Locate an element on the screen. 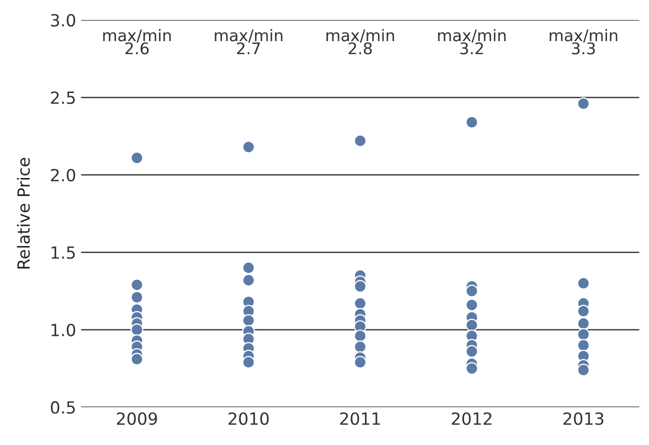  y-tick-label: 3.0 is located at coordinates (63, 20).